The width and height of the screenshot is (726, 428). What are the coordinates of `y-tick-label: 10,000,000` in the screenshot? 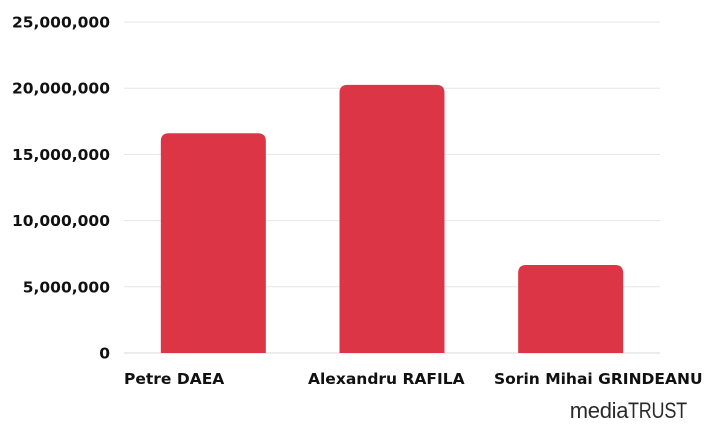 It's located at (61, 221).